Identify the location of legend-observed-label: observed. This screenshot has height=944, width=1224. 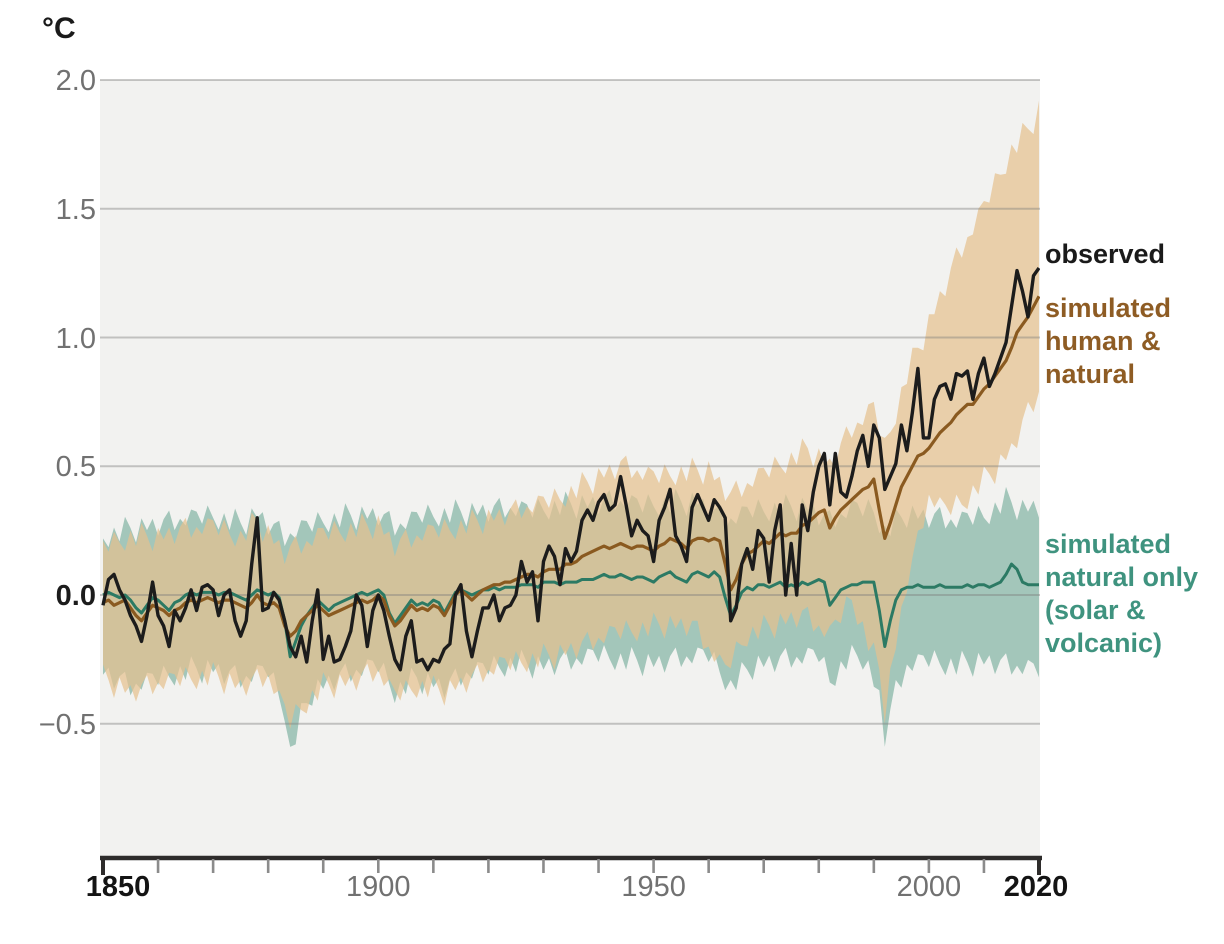
(1105, 254).